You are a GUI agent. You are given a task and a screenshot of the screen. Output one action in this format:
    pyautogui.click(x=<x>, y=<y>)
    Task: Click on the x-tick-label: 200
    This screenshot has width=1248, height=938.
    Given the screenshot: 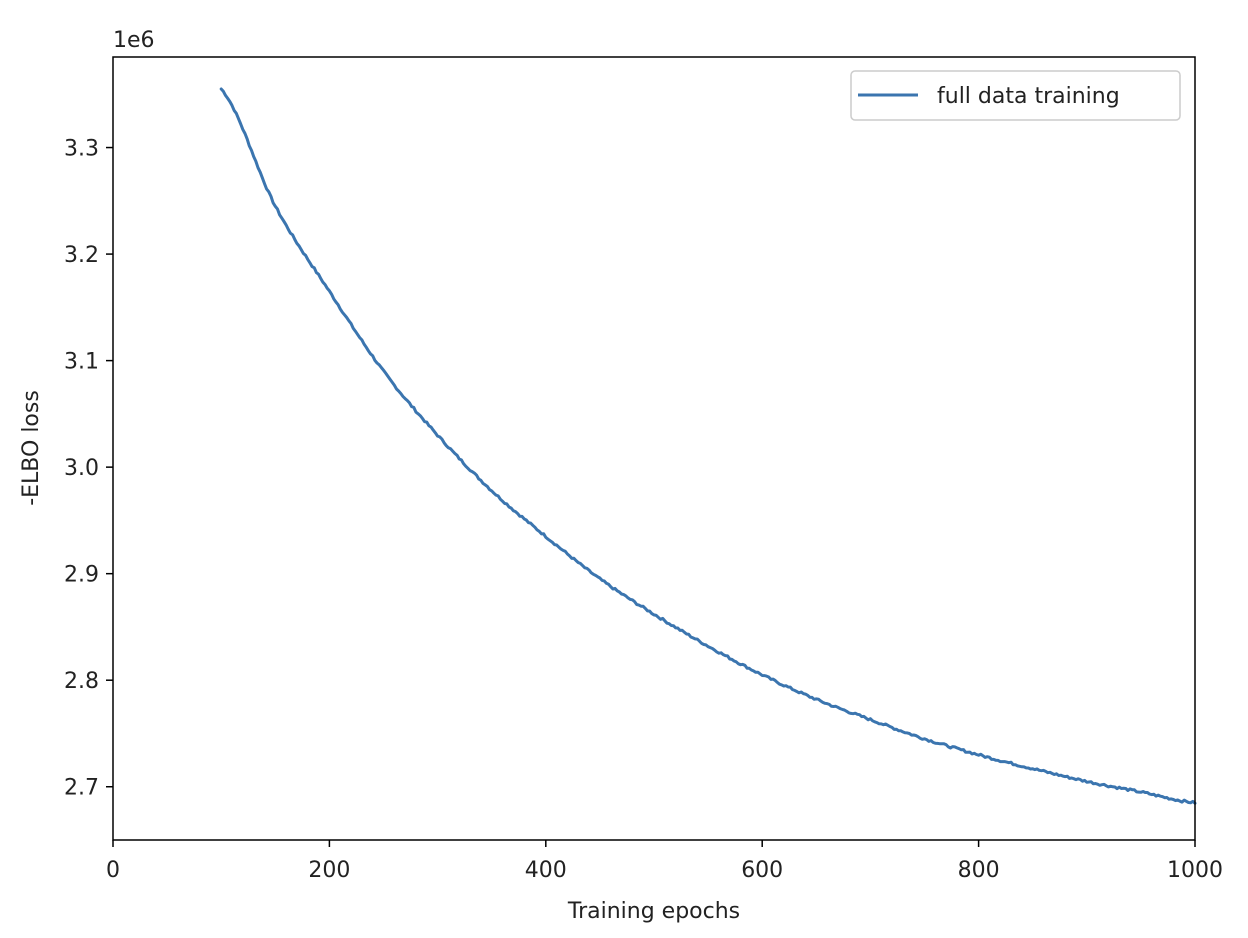 What is the action you would take?
    pyautogui.click(x=329, y=870)
    